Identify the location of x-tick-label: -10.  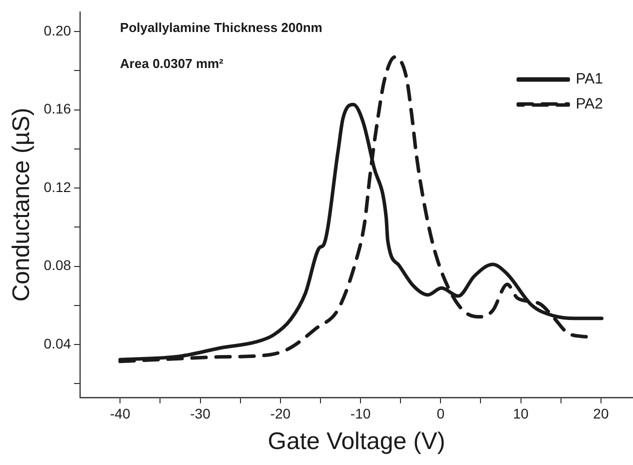
(360, 414).